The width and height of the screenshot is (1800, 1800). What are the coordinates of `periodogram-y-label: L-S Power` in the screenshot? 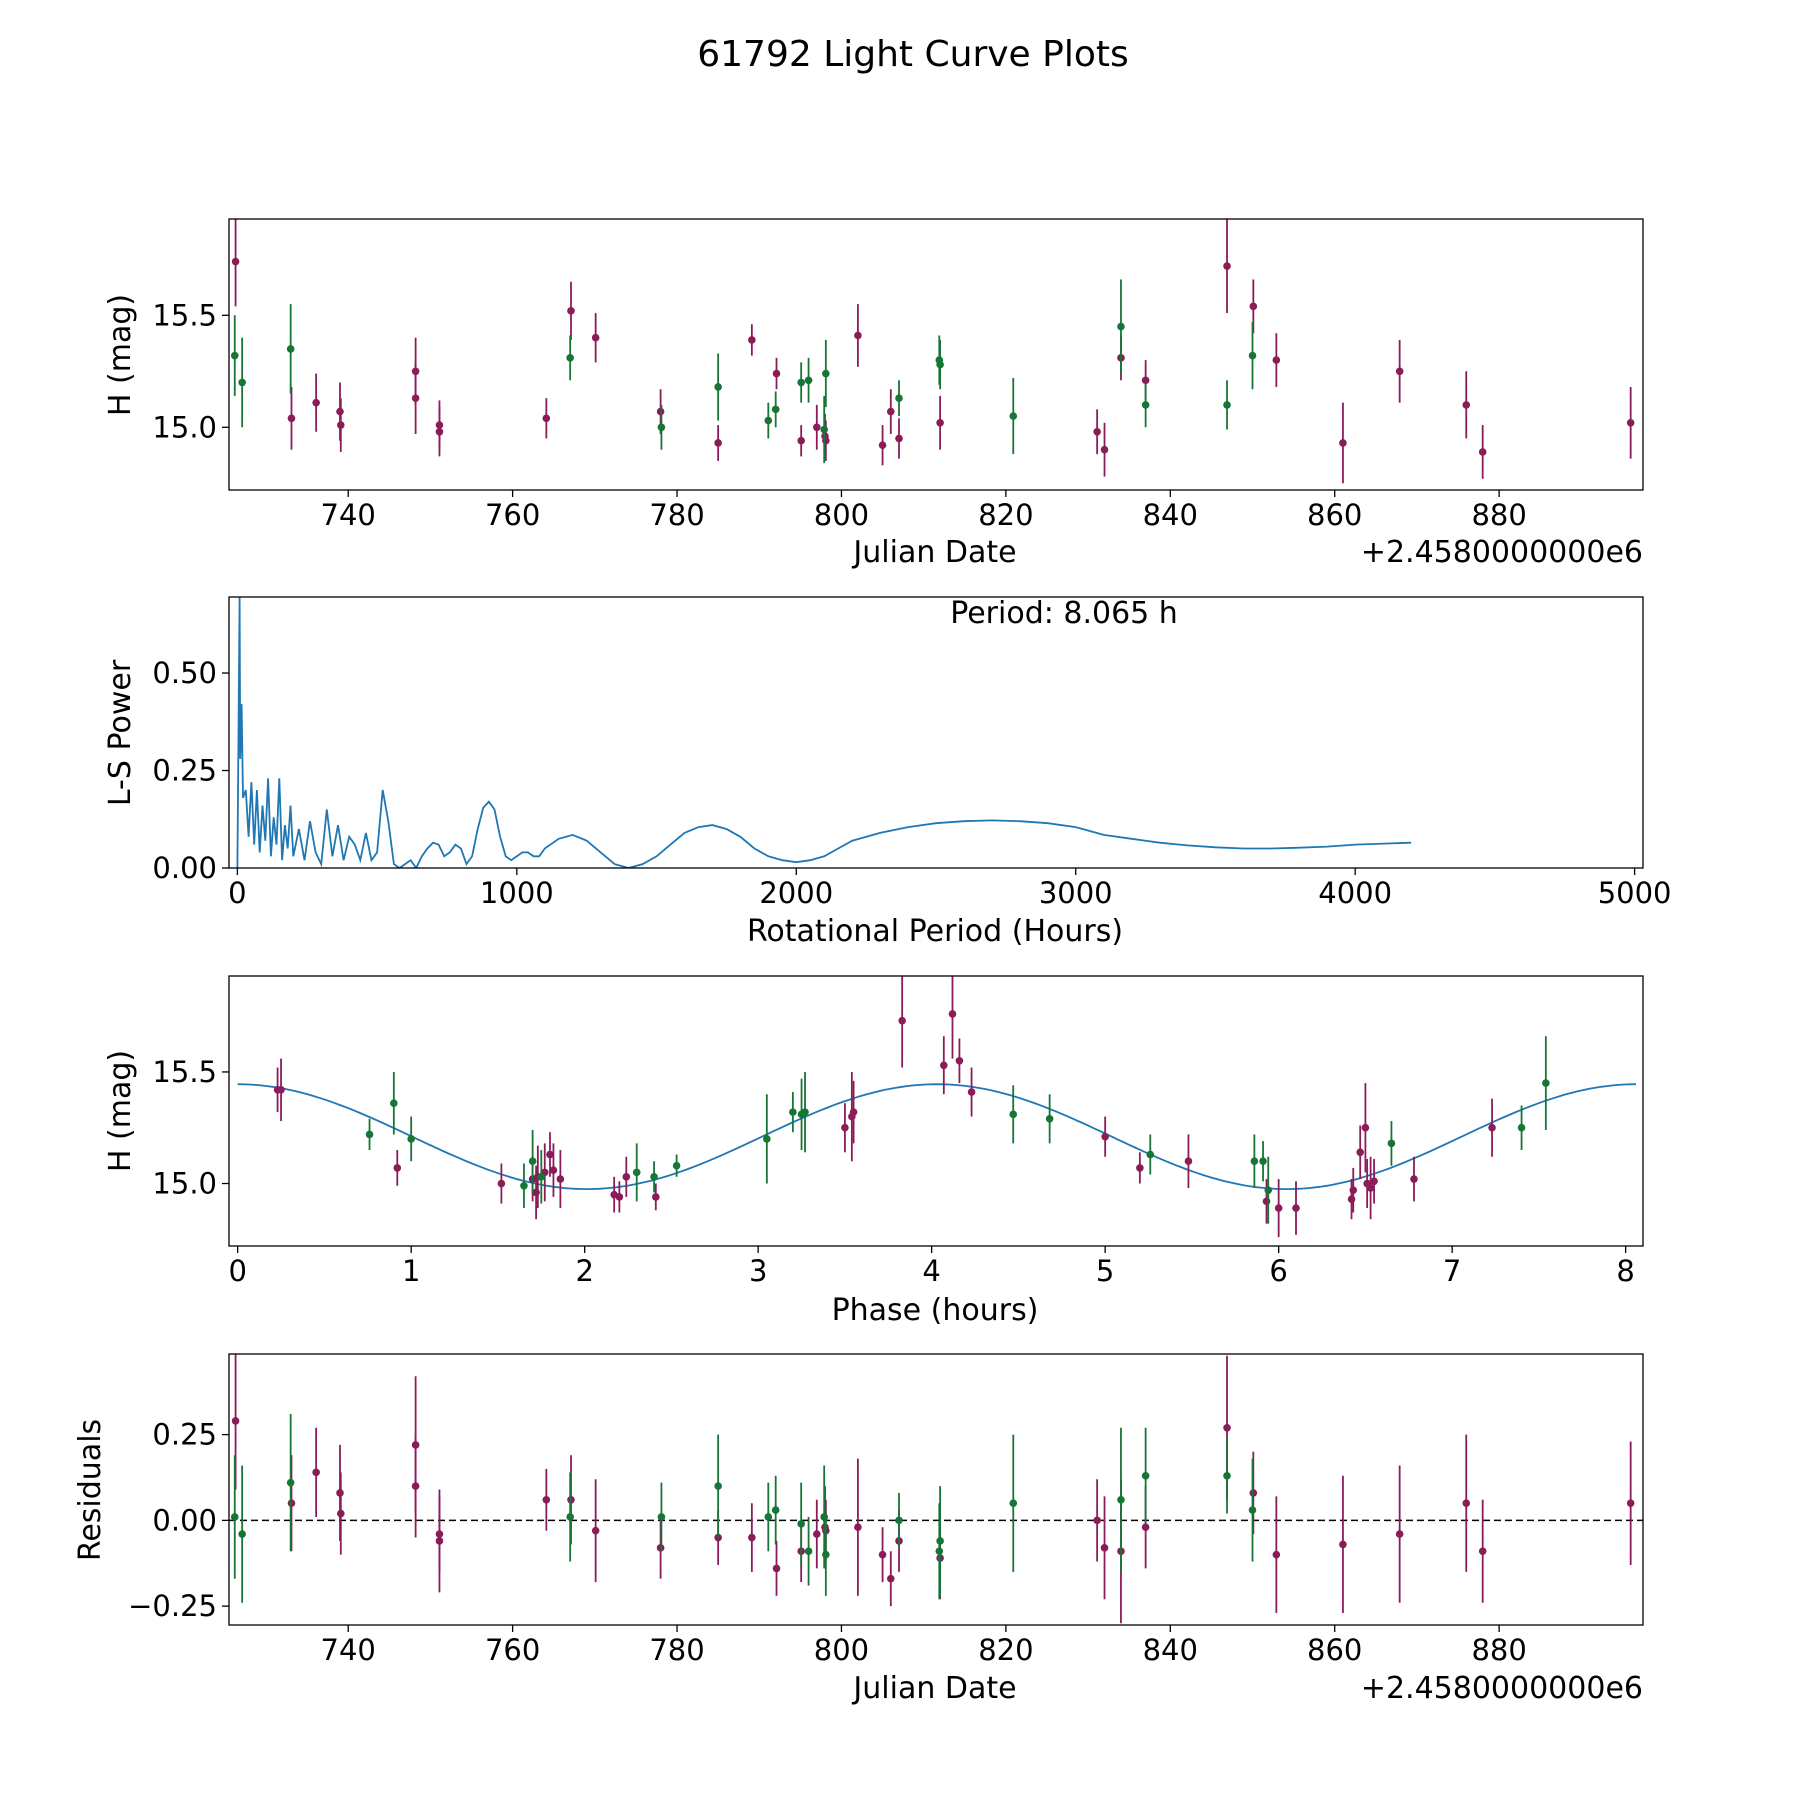 It's located at (120, 732).